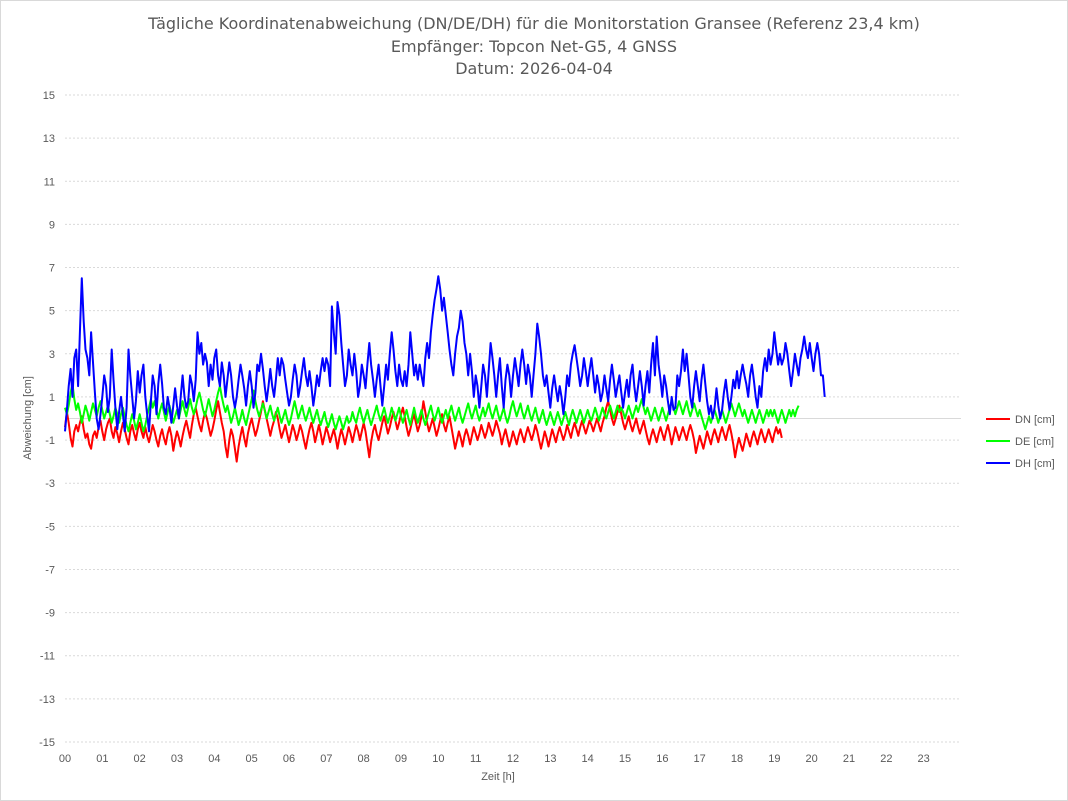 This screenshot has height=801, width=1068. Describe the element at coordinates (364, 759) in the screenshot. I see `x-tick-label: 08` at that location.